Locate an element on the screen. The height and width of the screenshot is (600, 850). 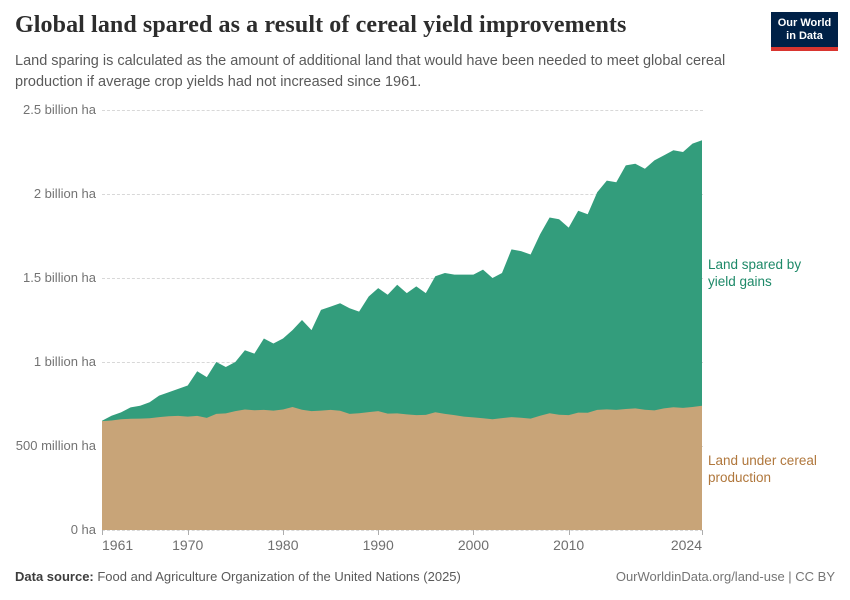
y-axis-label: 2 billion ha is located at coordinates (64, 193).